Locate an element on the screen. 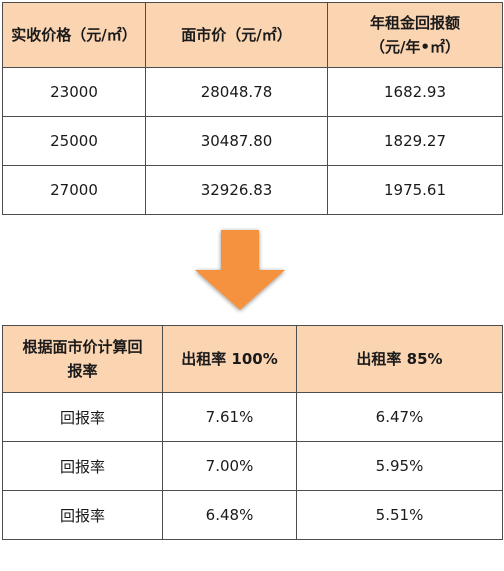  cell-actual-price: 25000 is located at coordinates (74, 141).